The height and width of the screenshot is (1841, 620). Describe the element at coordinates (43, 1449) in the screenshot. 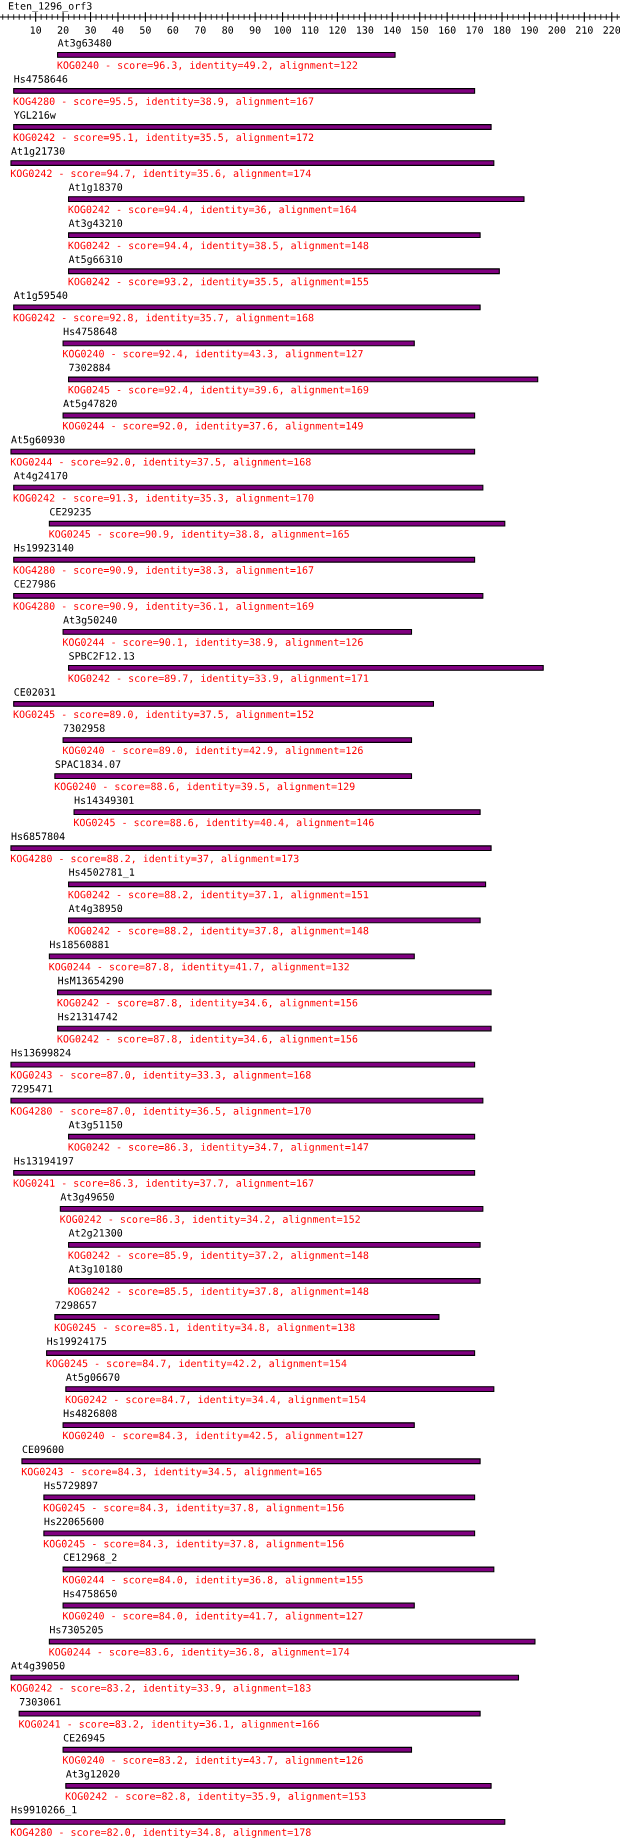

I see `y-tick-label: CE09600` at that location.